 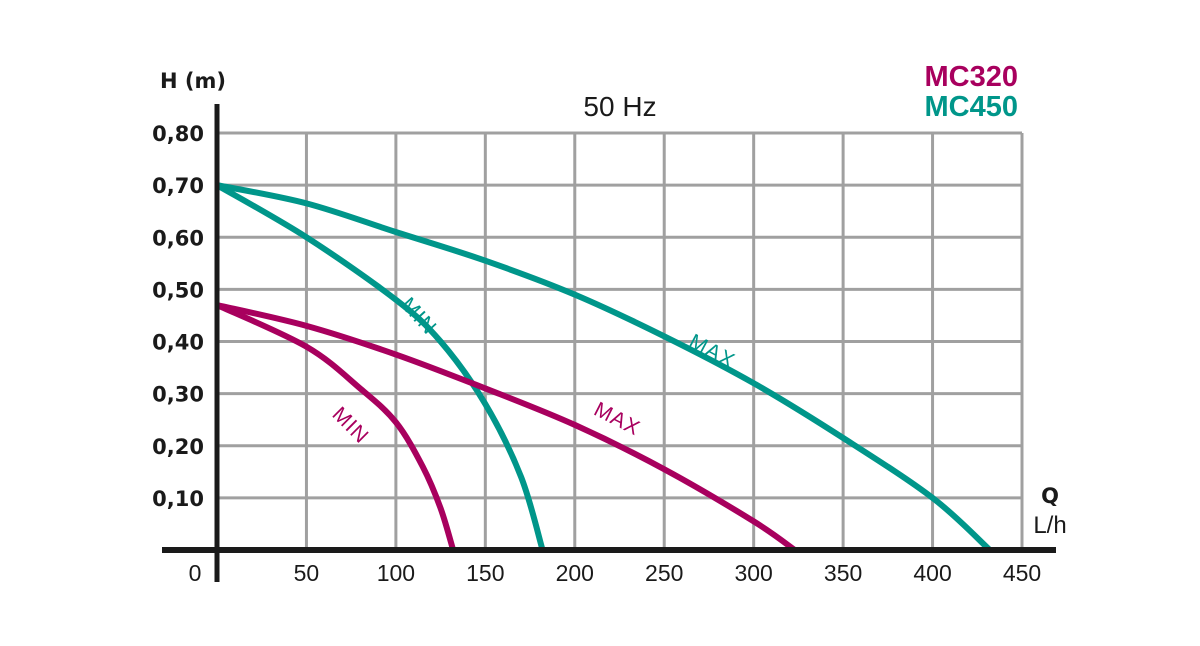 What do you see at coordinates (664, 573) in the screenshot?
I see `x-tick-label: 250` at bounding box center [664, 573].